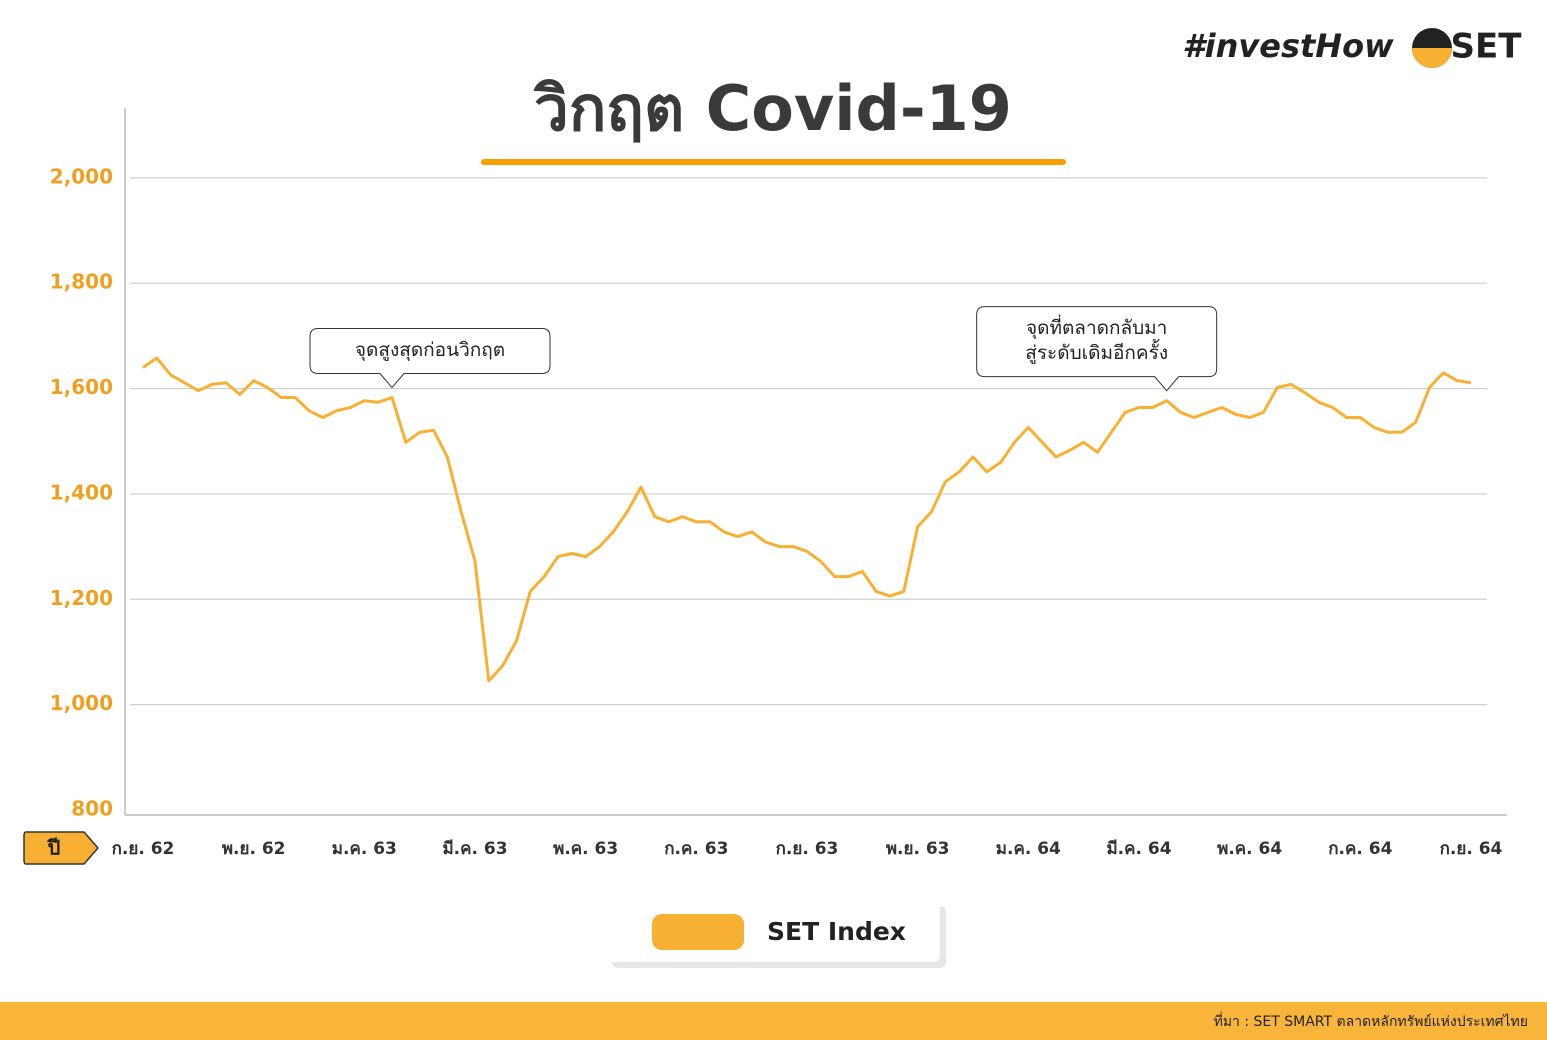 The width and height of the screenshot is (1547, 1040). What do you see at coordinates (81, 492) in the screenshot?
I see `y-tick-label: 1,400` at bounding box center [81, 492].